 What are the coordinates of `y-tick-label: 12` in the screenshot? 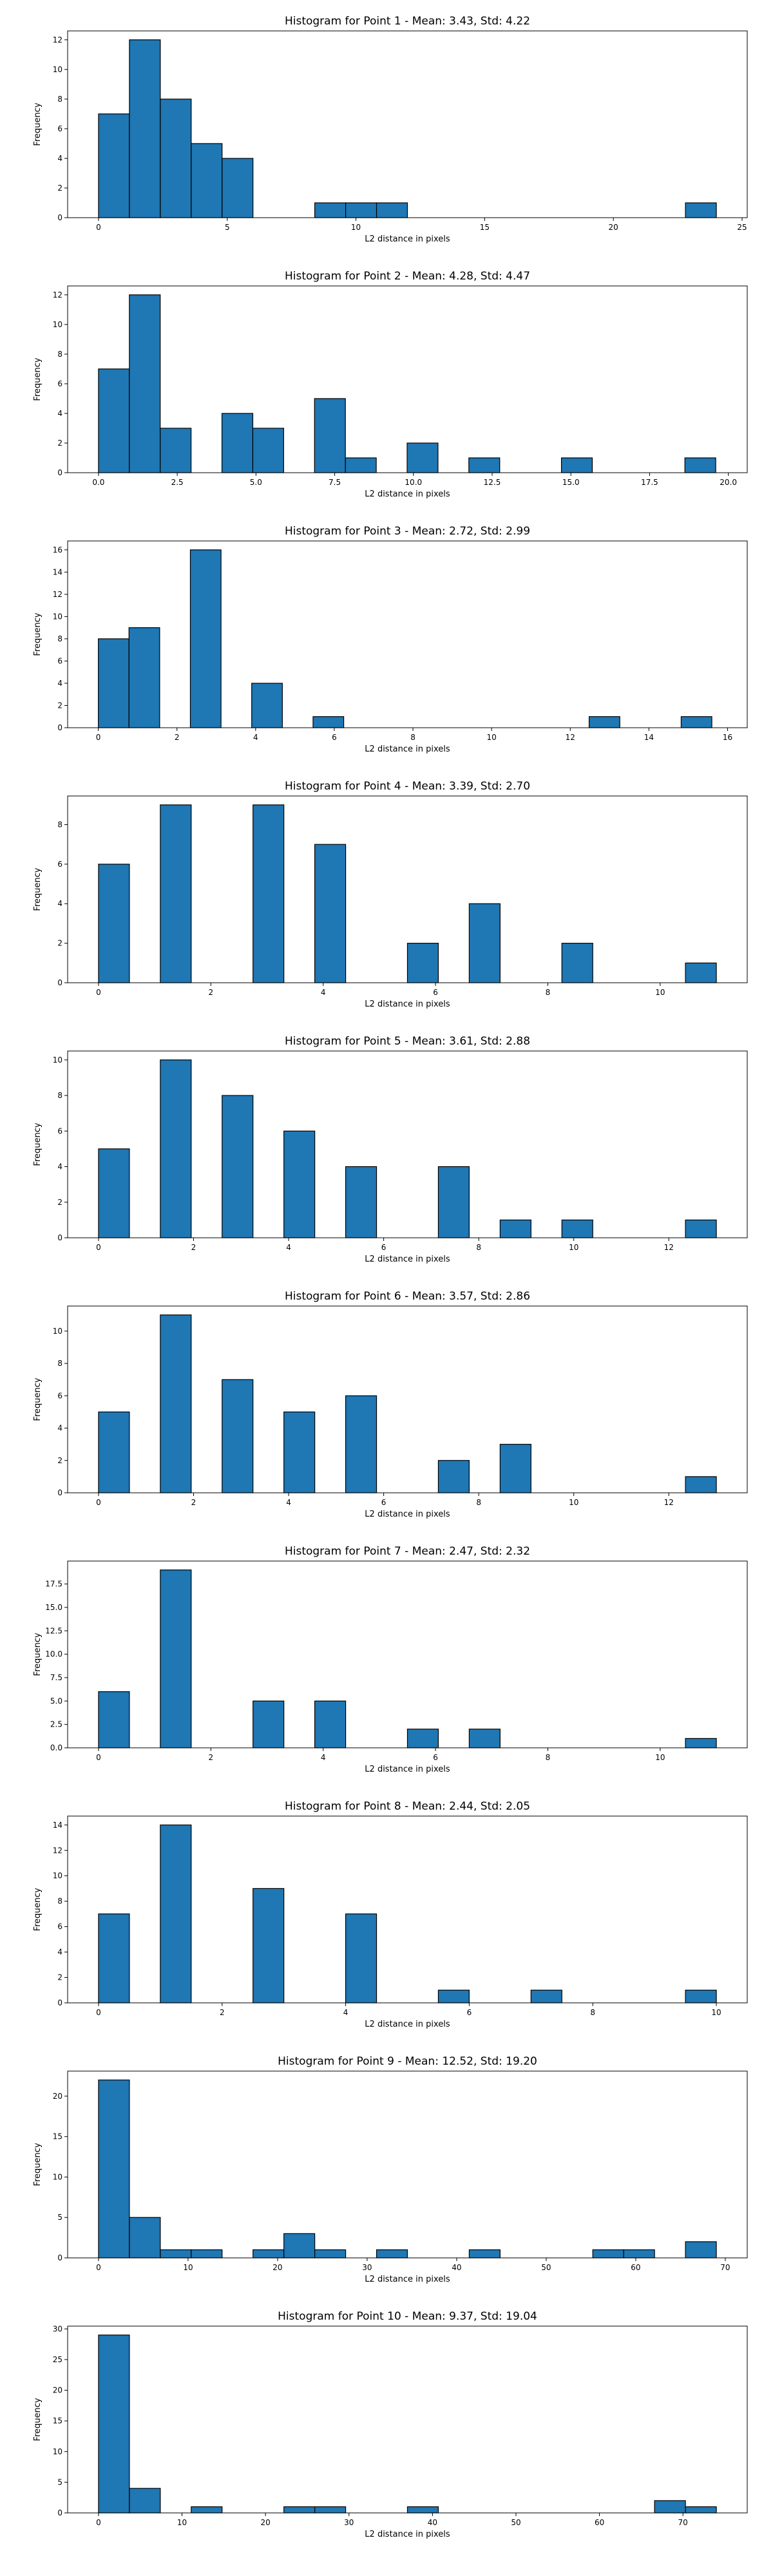 It's located at (57, 294).